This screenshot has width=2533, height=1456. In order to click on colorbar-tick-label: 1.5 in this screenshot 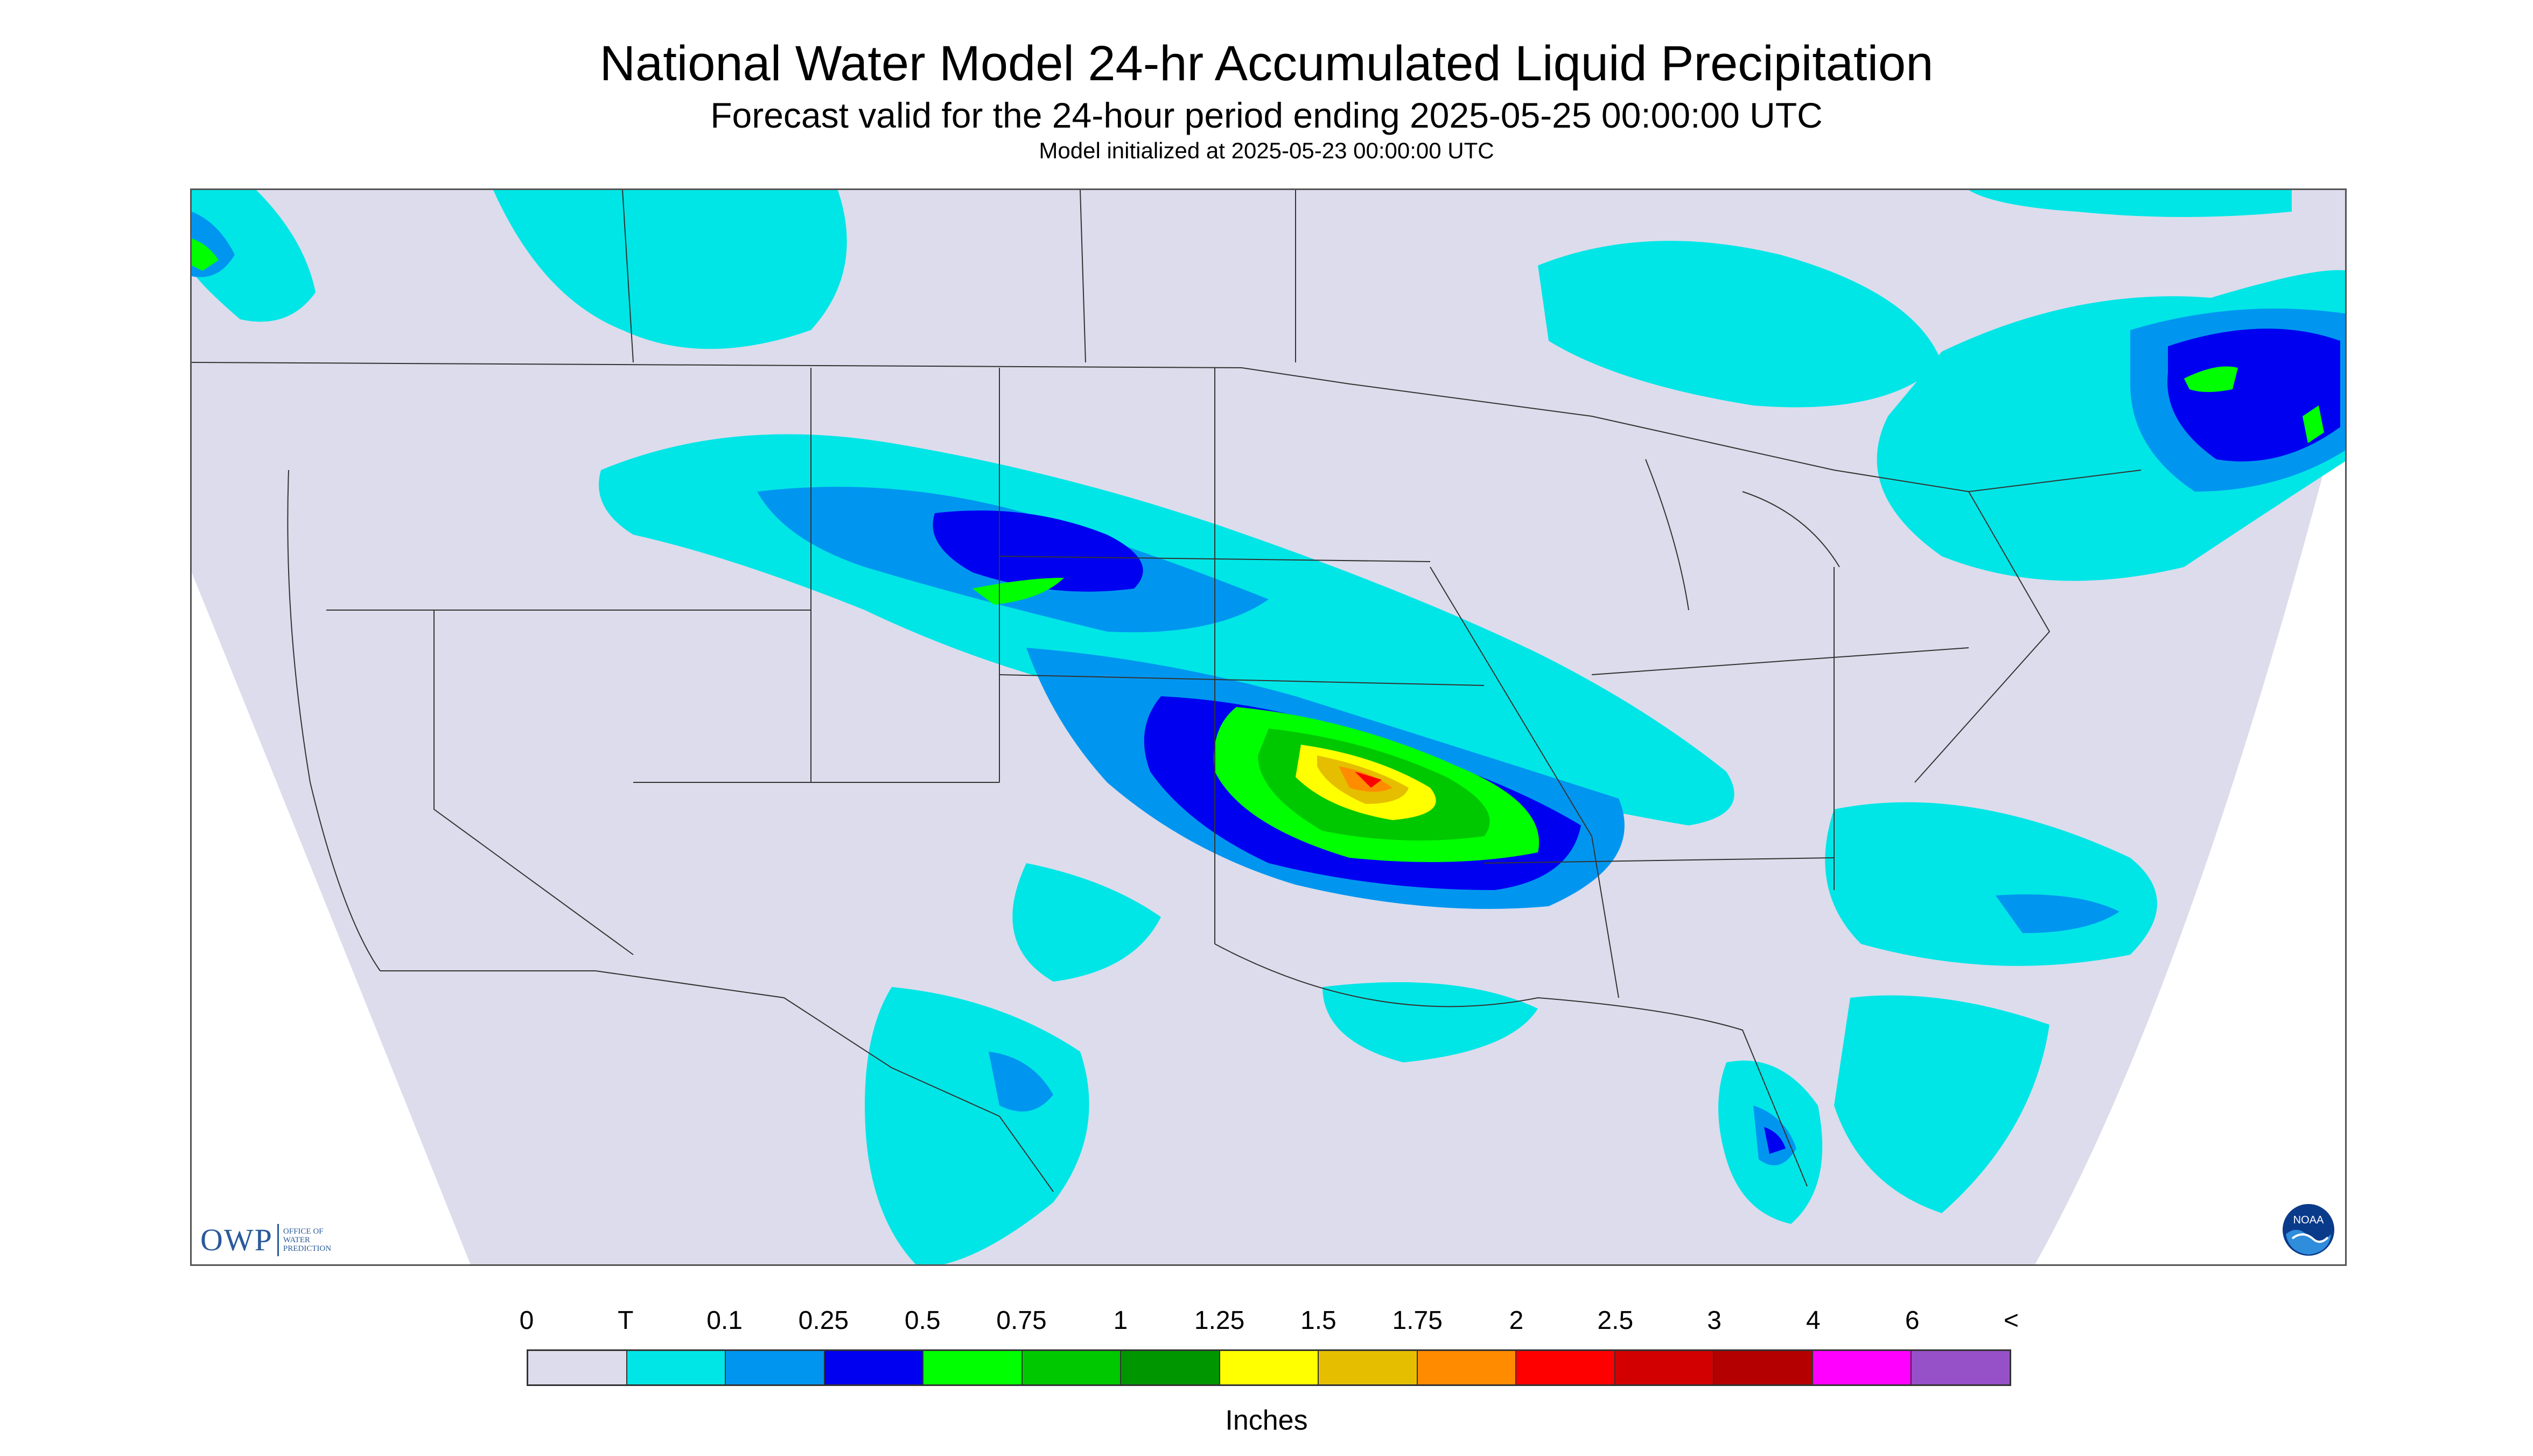, I will do `click(1318, 1320)`.